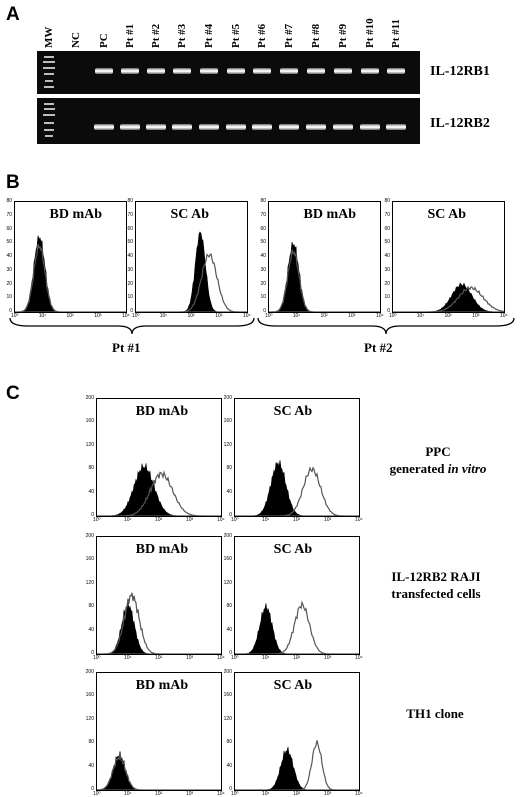 The height and width of the screenshot is (797, 520). What do you see at coordinates (387, 214) in the screenshot?
I see `y-tick-label: 70` at bounding box center [387, 214].